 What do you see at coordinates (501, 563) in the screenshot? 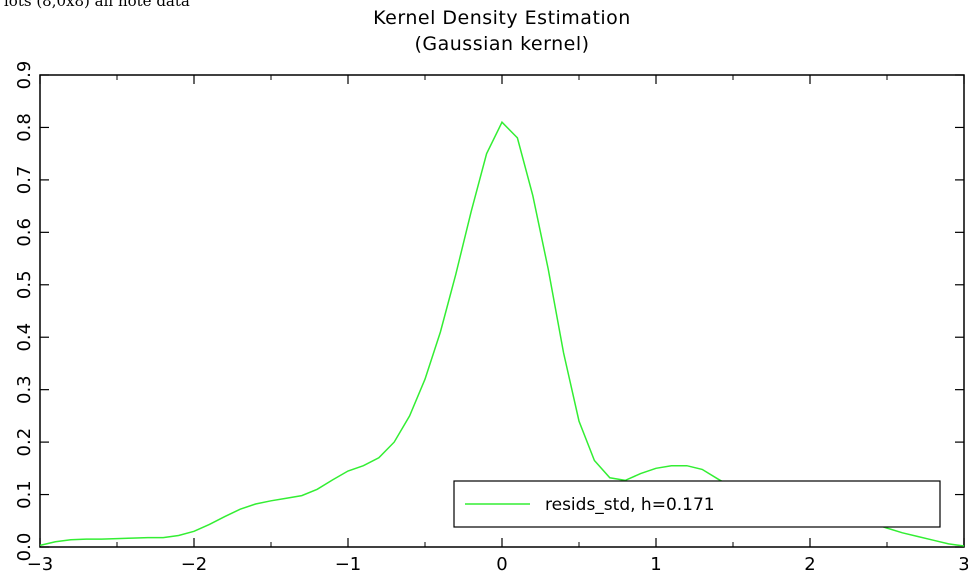
I see `x-tick-label: 0` at bounding box center [501, 563].